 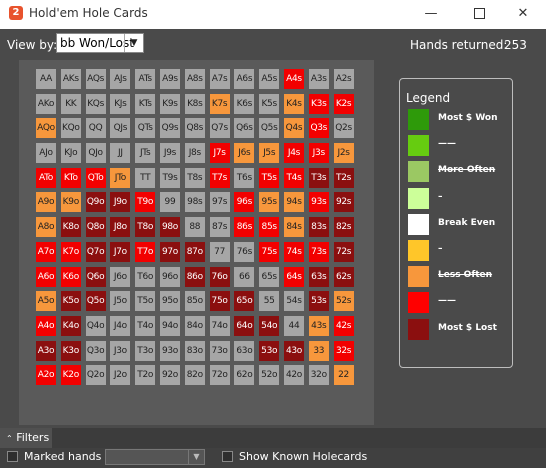 What do you see at coordinates (318, 325) in the screenshot?
I see `hand-cell-43s: 43s` at bounding box center [318, 325].